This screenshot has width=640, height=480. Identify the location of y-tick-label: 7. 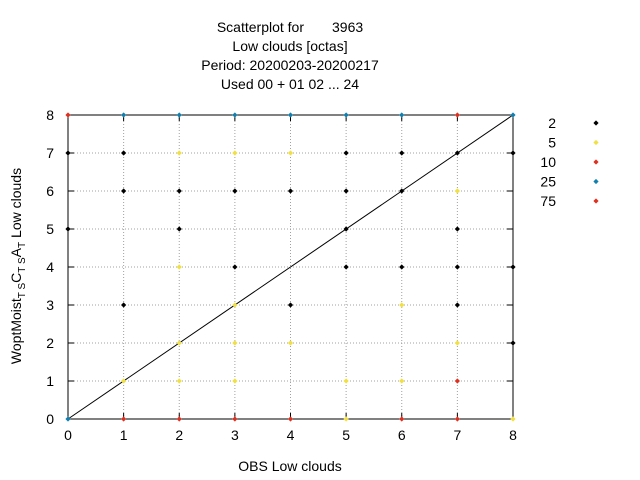
(50, 153).